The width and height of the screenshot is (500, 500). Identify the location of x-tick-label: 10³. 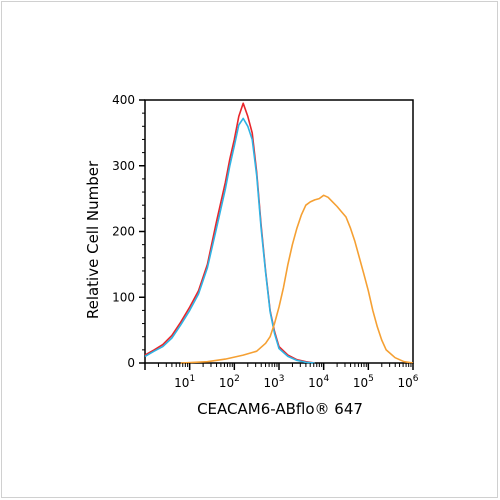
(273, 382).